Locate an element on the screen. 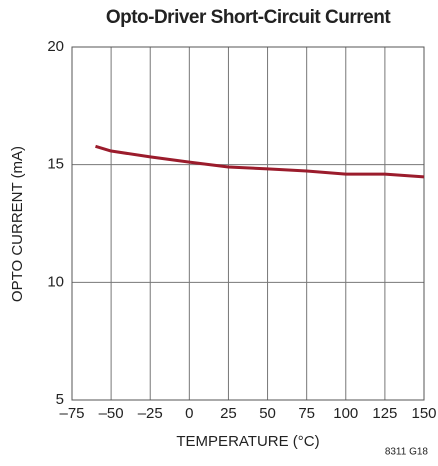  chart-title: Opto-Driver Short-Circuit Current is located at coordinates (249, 17).